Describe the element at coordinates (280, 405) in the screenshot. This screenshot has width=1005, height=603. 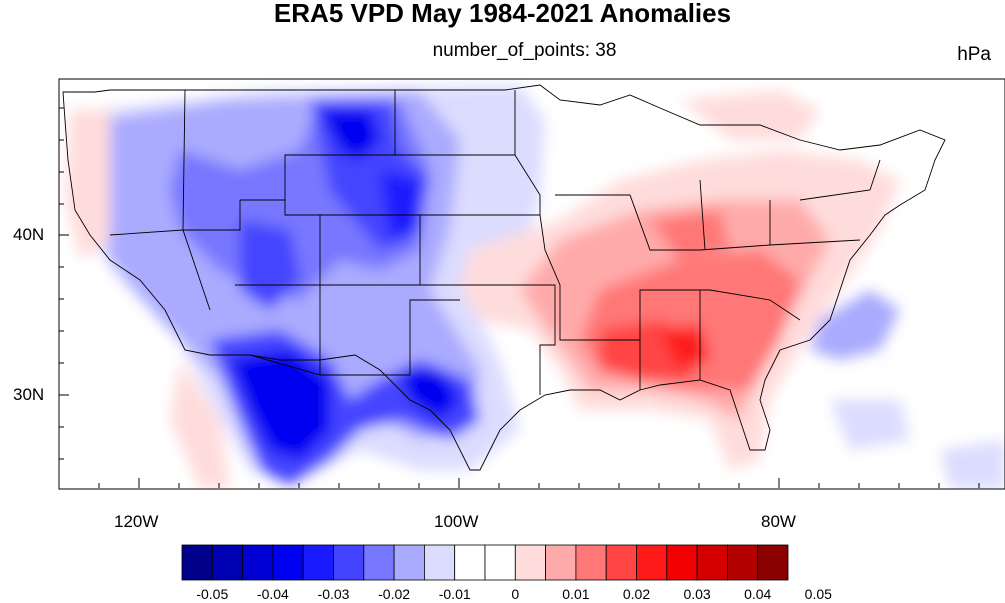
I see `strong-negative-sonora` at that location.